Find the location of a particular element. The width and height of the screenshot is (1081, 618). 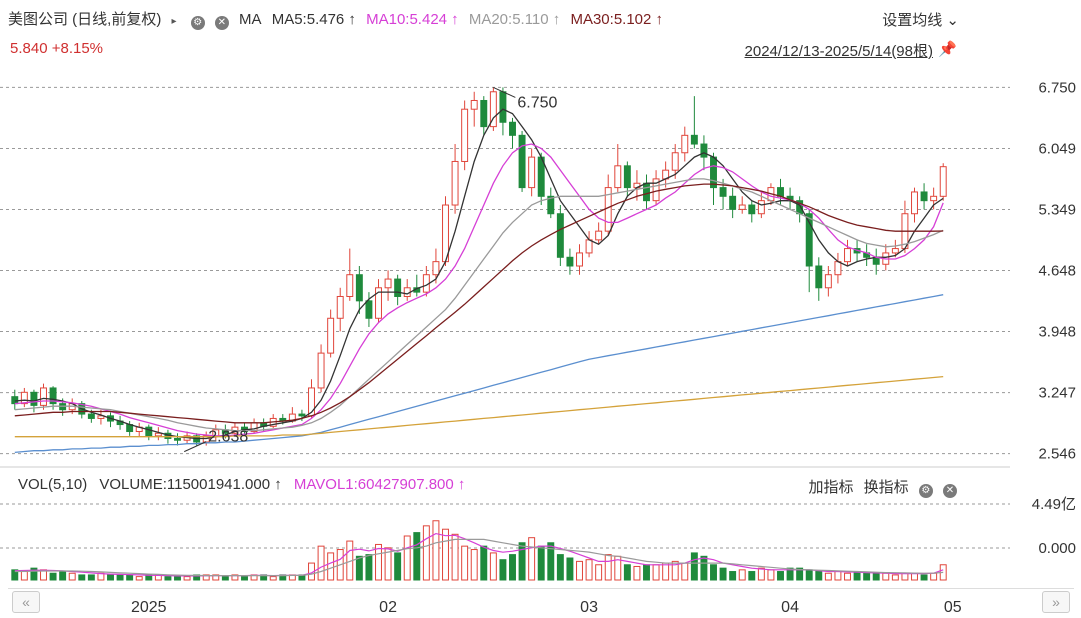

x-tick-label: 2025 is located at coordinates (149, 607).